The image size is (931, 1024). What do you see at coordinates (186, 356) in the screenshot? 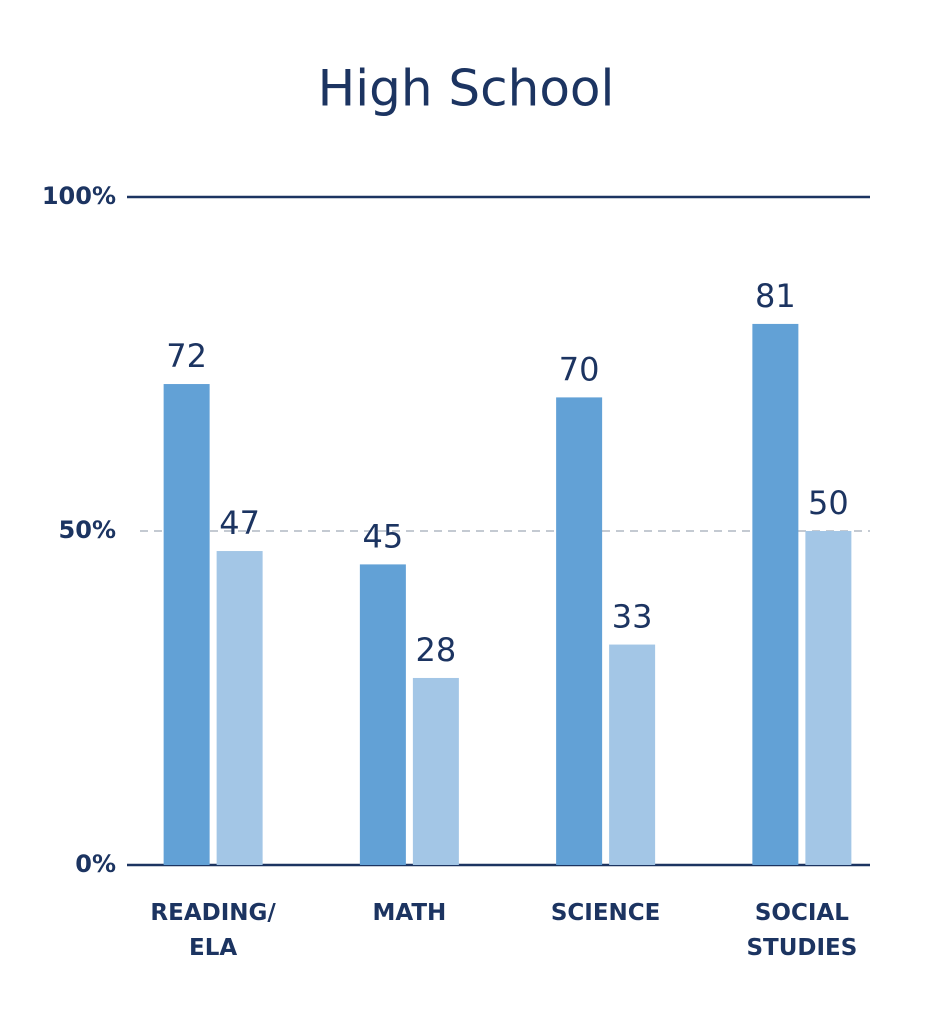
I see `value-label: 72` at bounding box center [186, 356].